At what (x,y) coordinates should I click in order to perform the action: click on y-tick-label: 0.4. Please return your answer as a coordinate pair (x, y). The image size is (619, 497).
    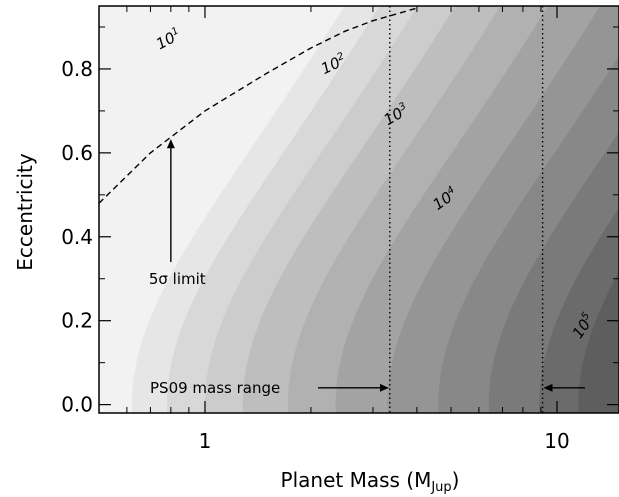
    Looking at the image, I should click on (77, 237).